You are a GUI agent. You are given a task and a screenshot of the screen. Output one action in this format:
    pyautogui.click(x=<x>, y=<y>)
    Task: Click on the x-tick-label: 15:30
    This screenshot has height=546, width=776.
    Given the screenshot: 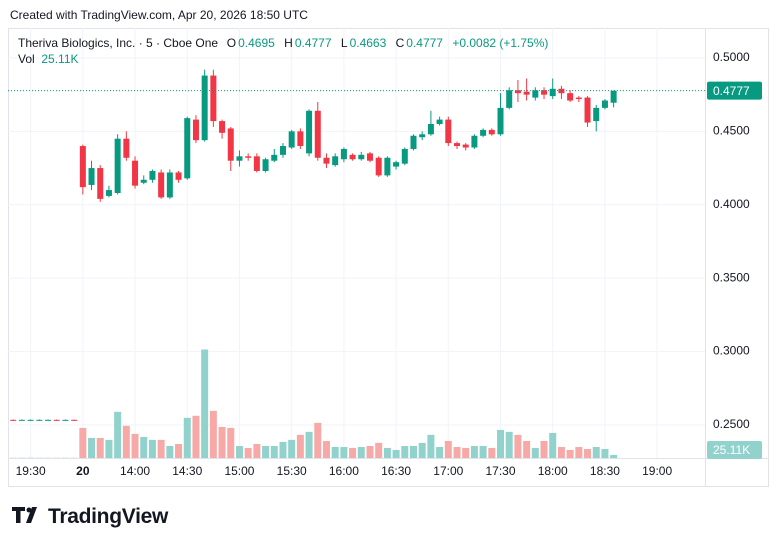 What is the action you would take?
    pyautogui.click(x=292, y=471)
    